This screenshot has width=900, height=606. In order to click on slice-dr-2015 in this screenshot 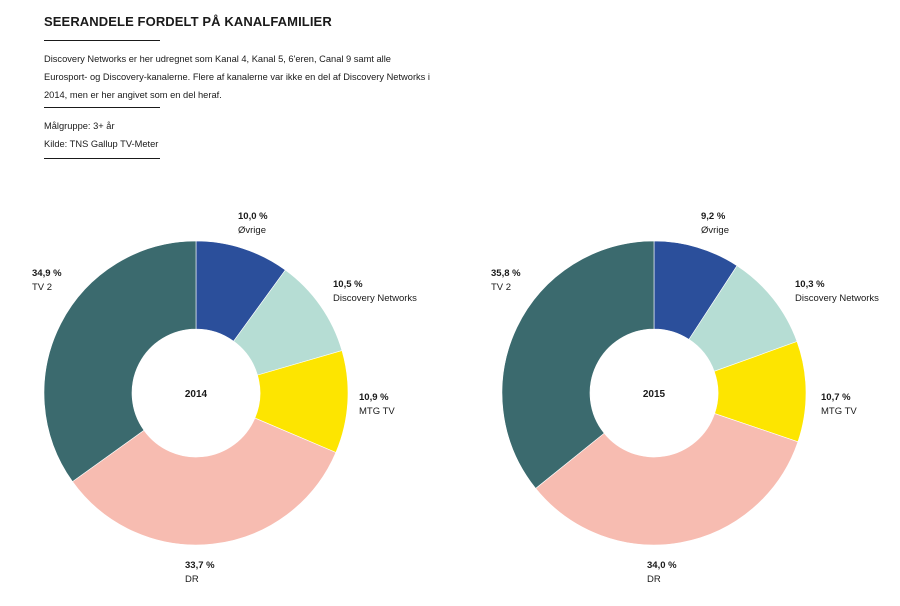, I will do `click(667, 479)`.